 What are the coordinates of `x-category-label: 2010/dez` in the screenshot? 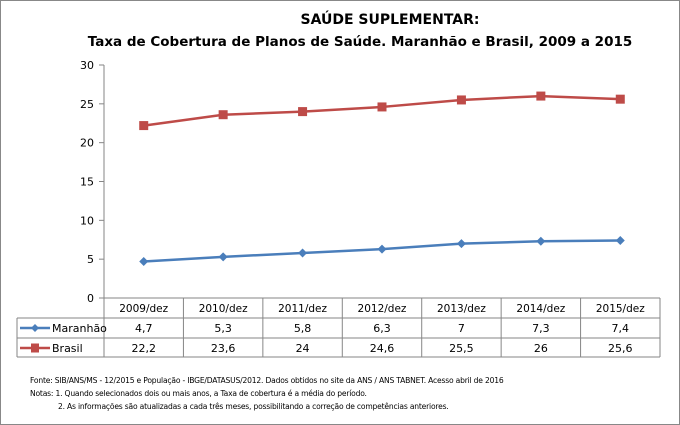 It's located at (223, 309).